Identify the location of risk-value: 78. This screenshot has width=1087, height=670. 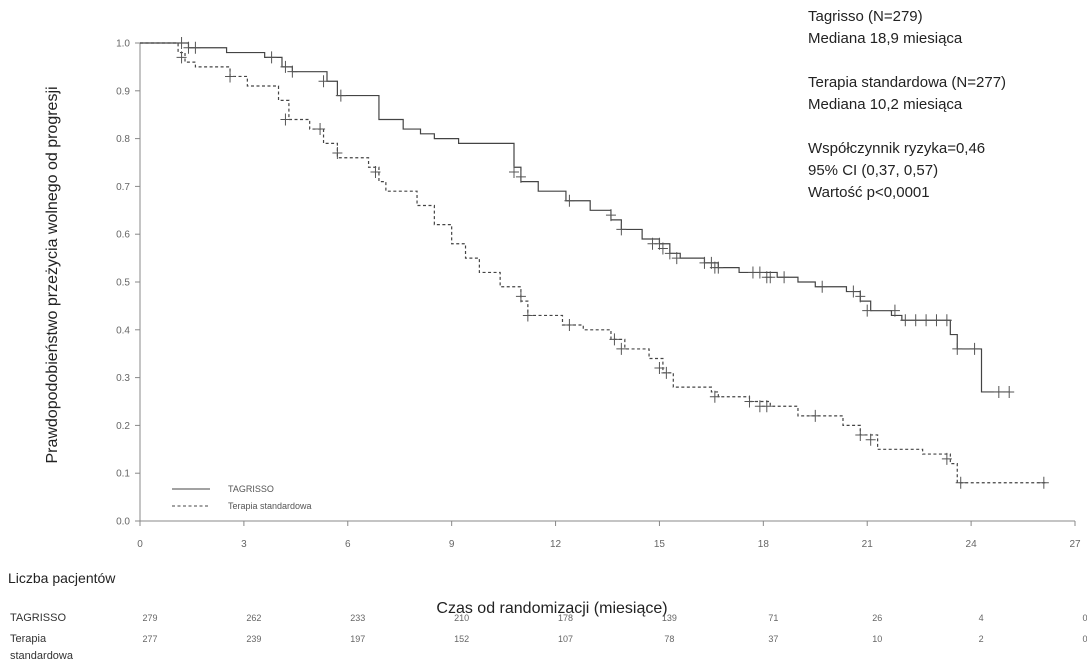
(669, 639).